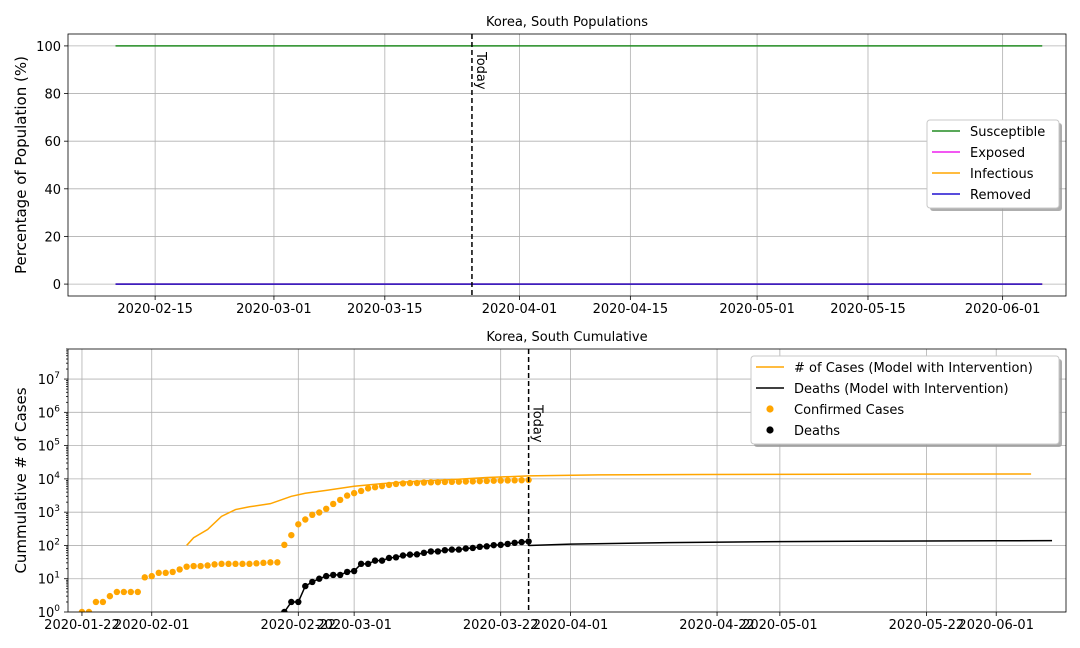 This screenshot has height=648, width=1080. What do you see at coordinates (52, 95) in the screenshot?
I see `y-tick-label: 80` at bounding box center [52, 95].